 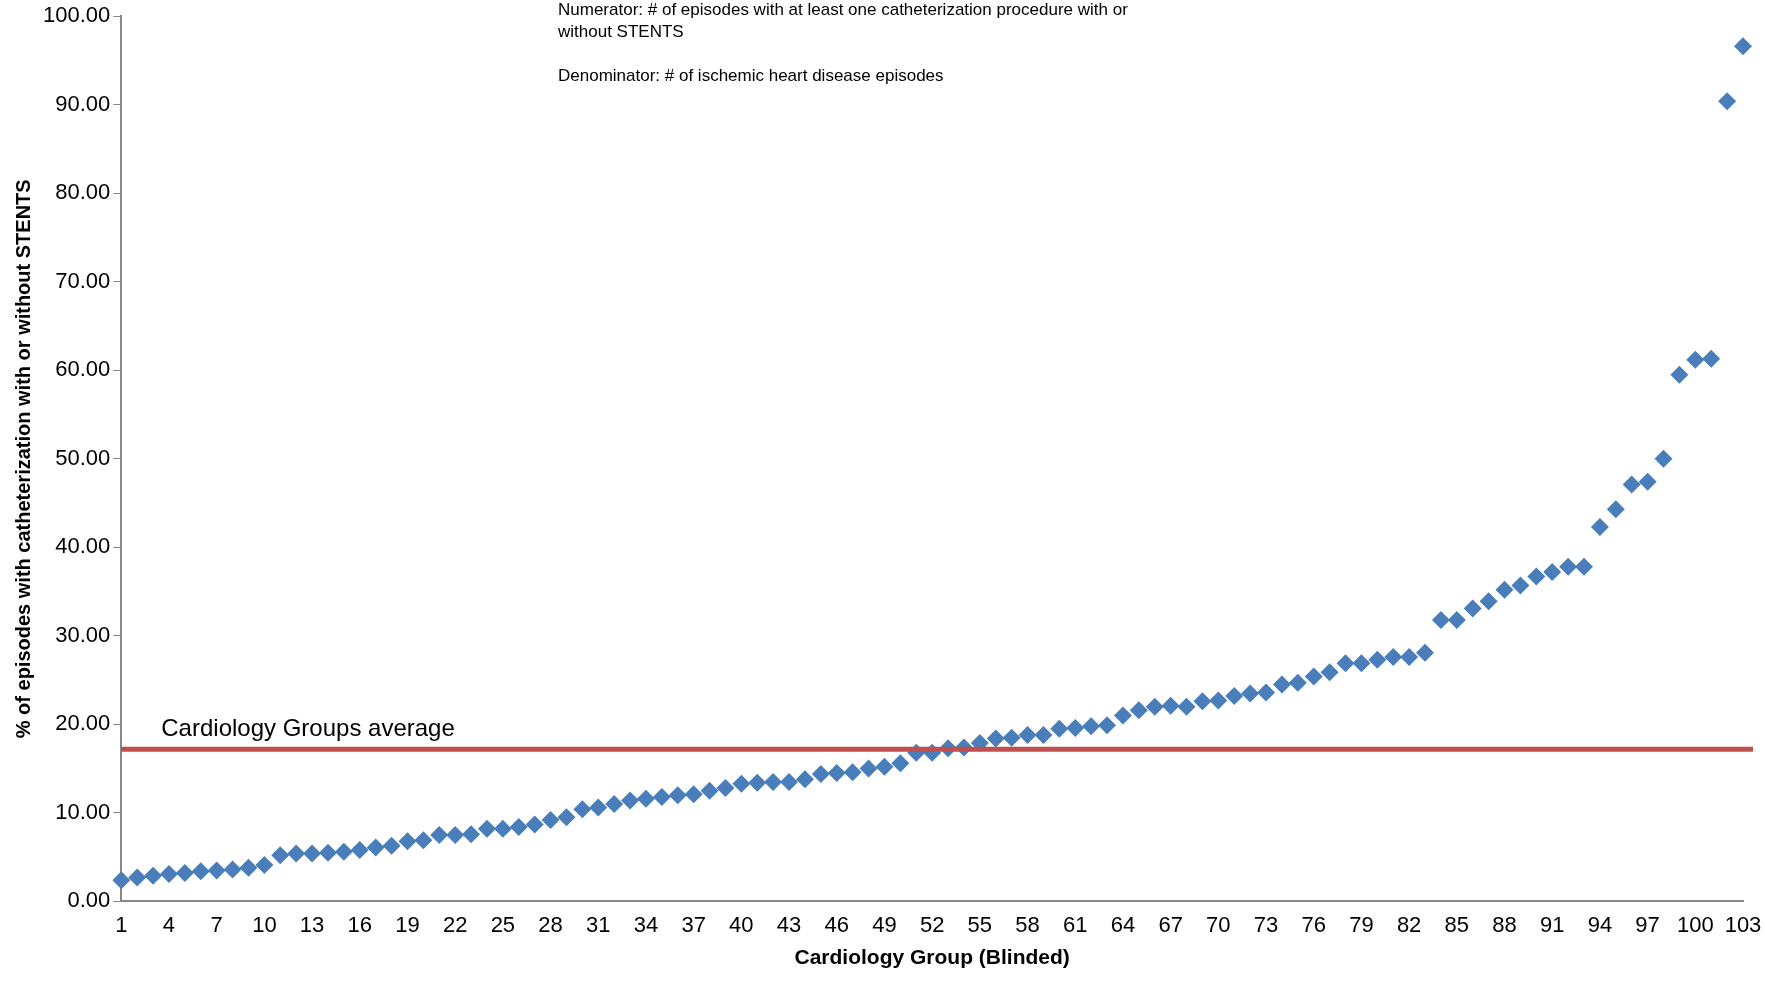 I want to click on x-tick-label: 88, so click(x=1504, y=924).